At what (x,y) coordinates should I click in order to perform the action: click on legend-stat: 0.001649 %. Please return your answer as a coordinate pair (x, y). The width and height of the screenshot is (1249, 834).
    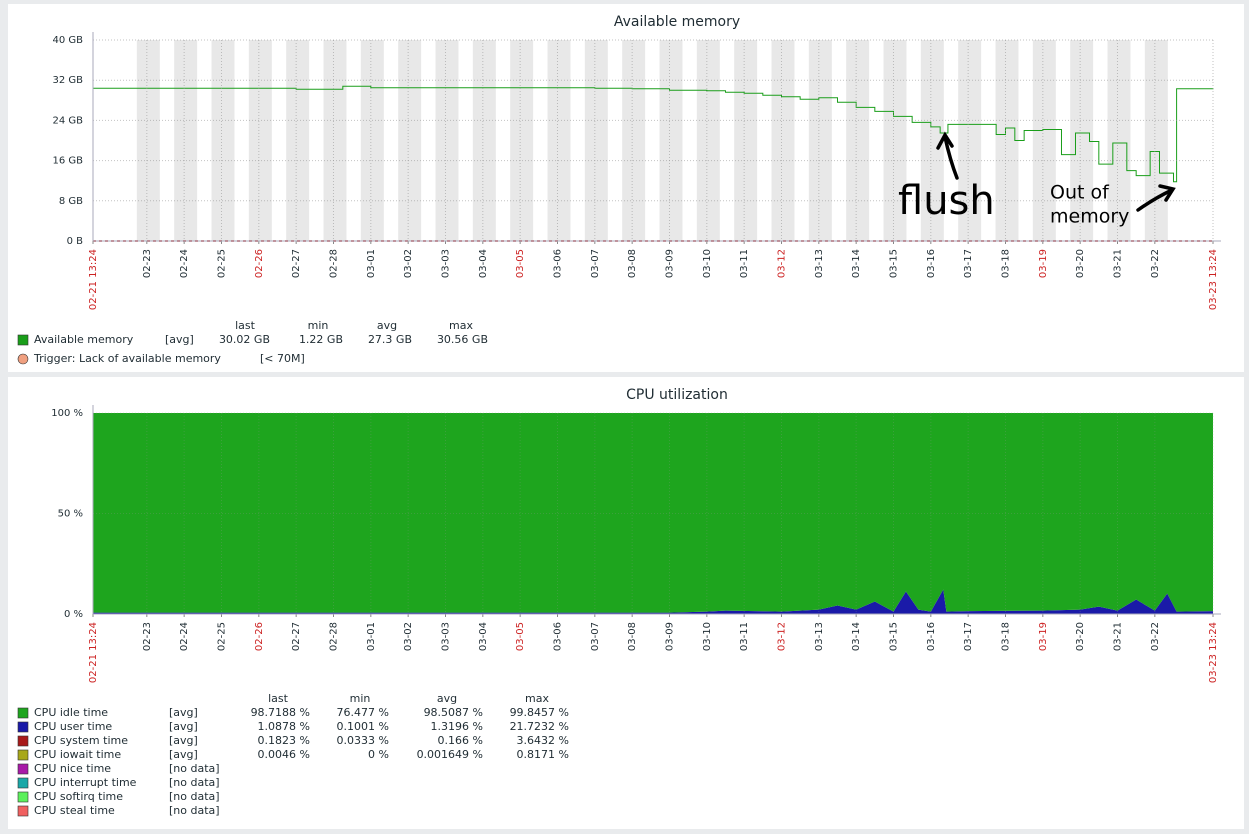
    Looking at the image, I should click on (450, 754).